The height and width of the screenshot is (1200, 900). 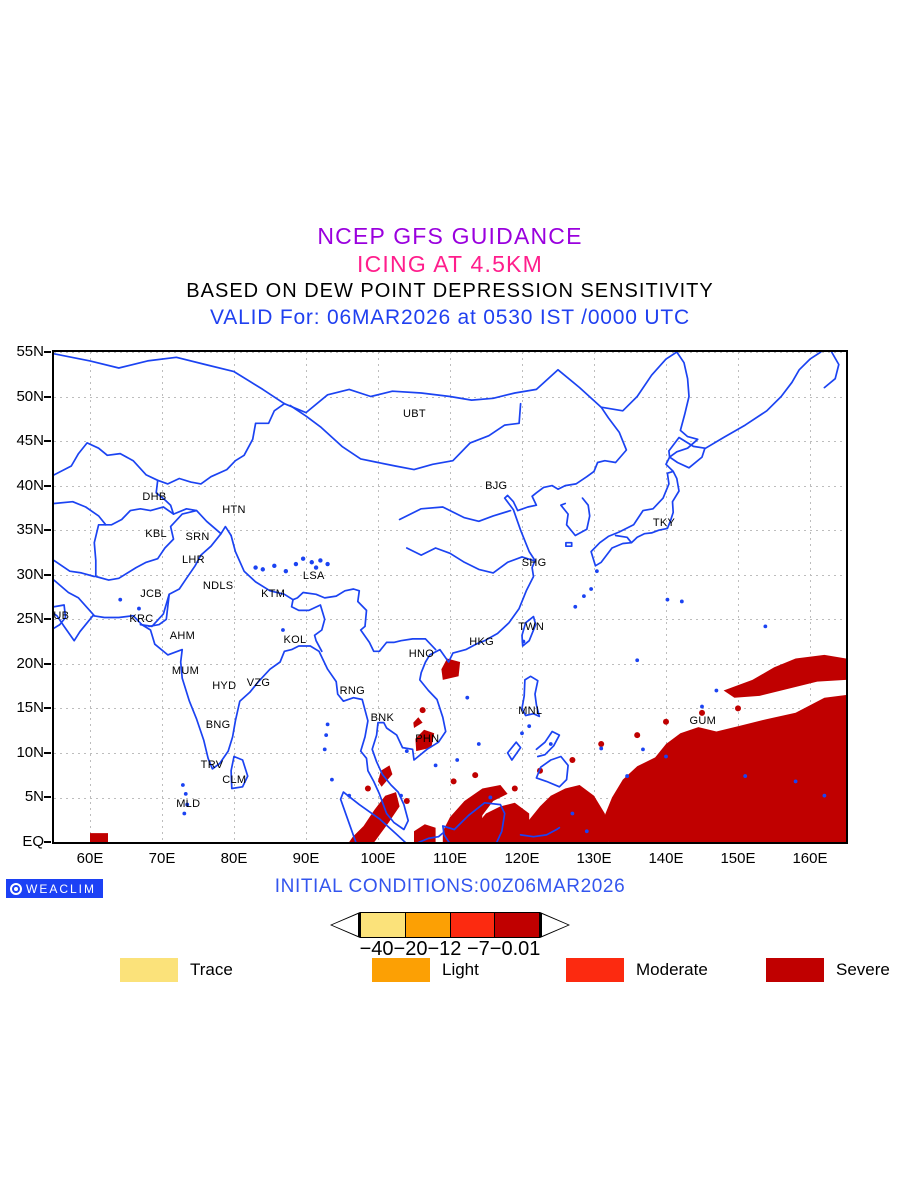 What do you see at coordinates (425, 740) in the screenshot?
I see `icing-severe-south-vietnam` at bounding box center [425, 740].